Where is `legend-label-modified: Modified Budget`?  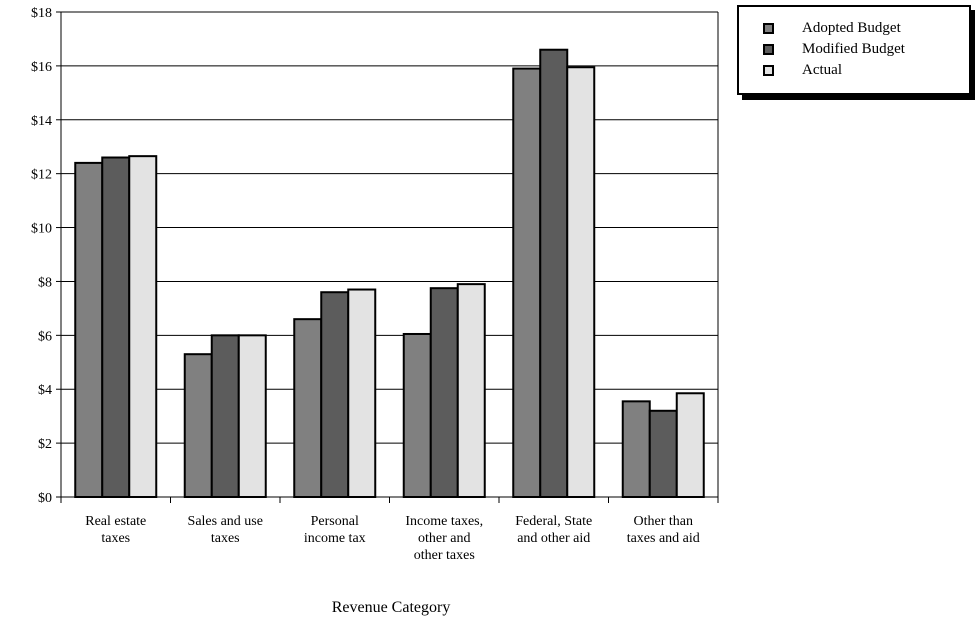
legend-label-modified: Modified Budget is located at coordinates (853, 48).